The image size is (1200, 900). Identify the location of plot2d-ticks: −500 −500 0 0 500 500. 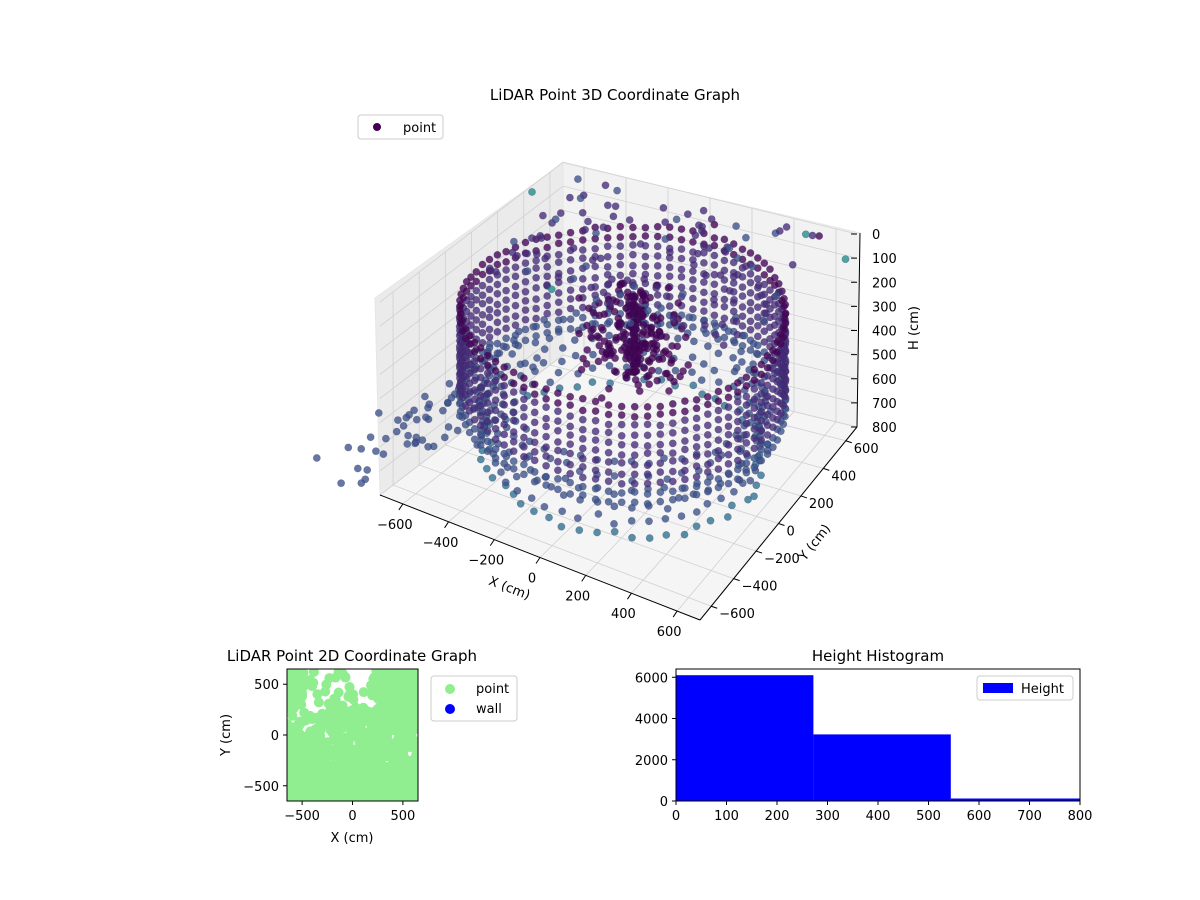
(329, 751).